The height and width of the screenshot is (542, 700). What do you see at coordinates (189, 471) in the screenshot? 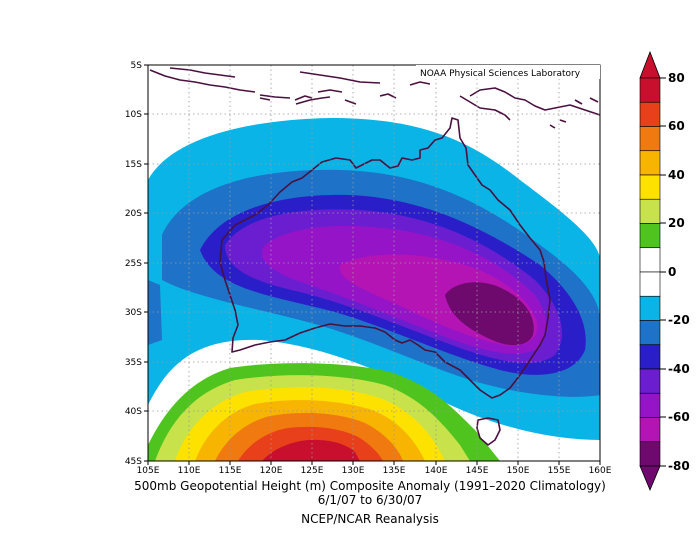
I see `lon-label: 110E` at bounding box center [189, 471].